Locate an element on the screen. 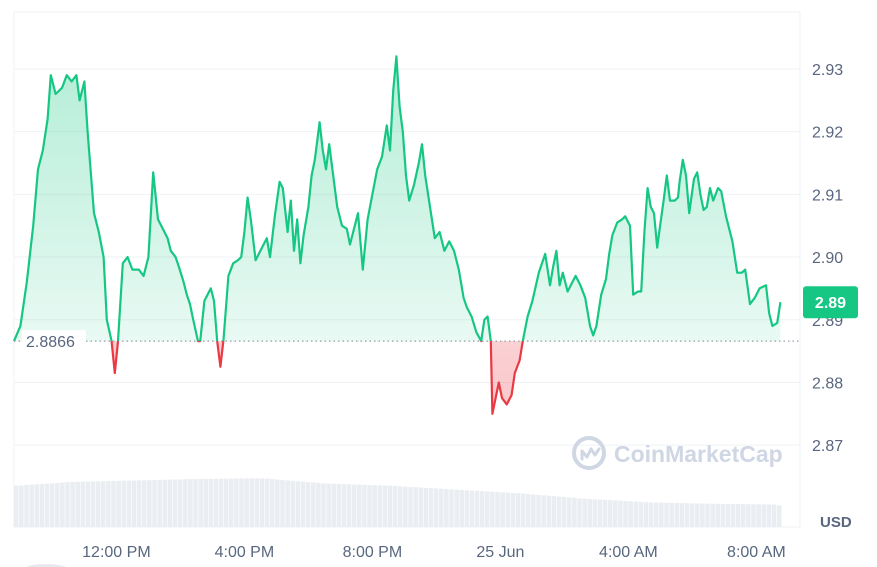 This screenshot has width=877, height=567. x-tick-label: 4:00 PM is located at coordinates (245, 552).